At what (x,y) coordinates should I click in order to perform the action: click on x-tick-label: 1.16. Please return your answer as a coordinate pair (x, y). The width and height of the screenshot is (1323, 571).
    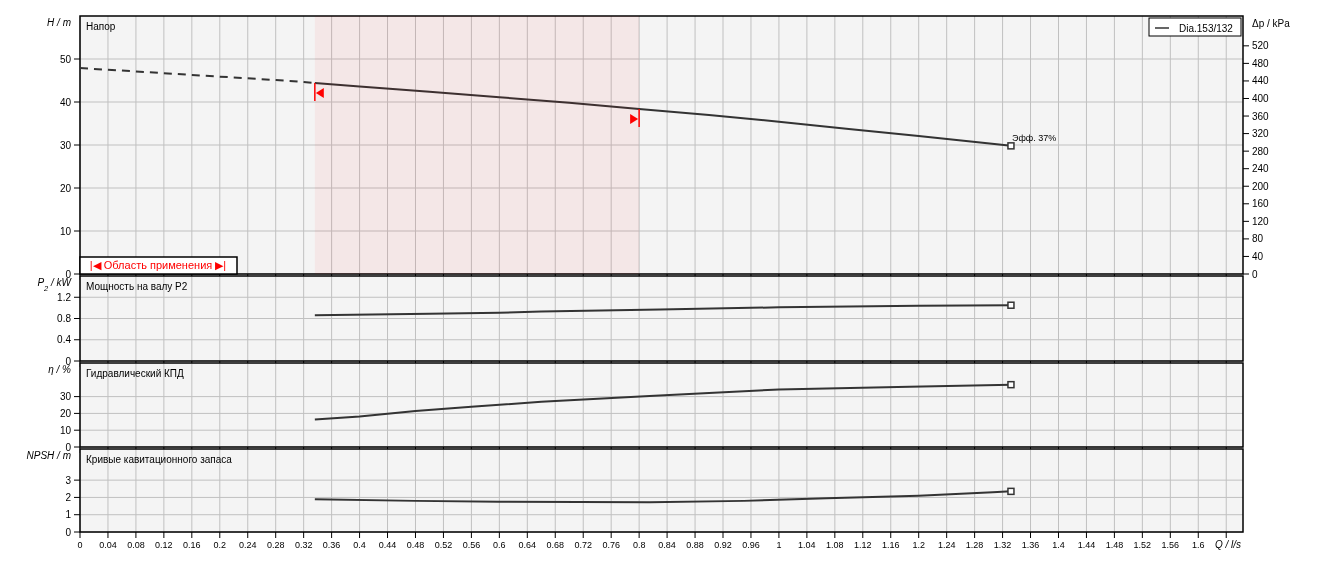
    Looking at the image, I should click on (890, 545).